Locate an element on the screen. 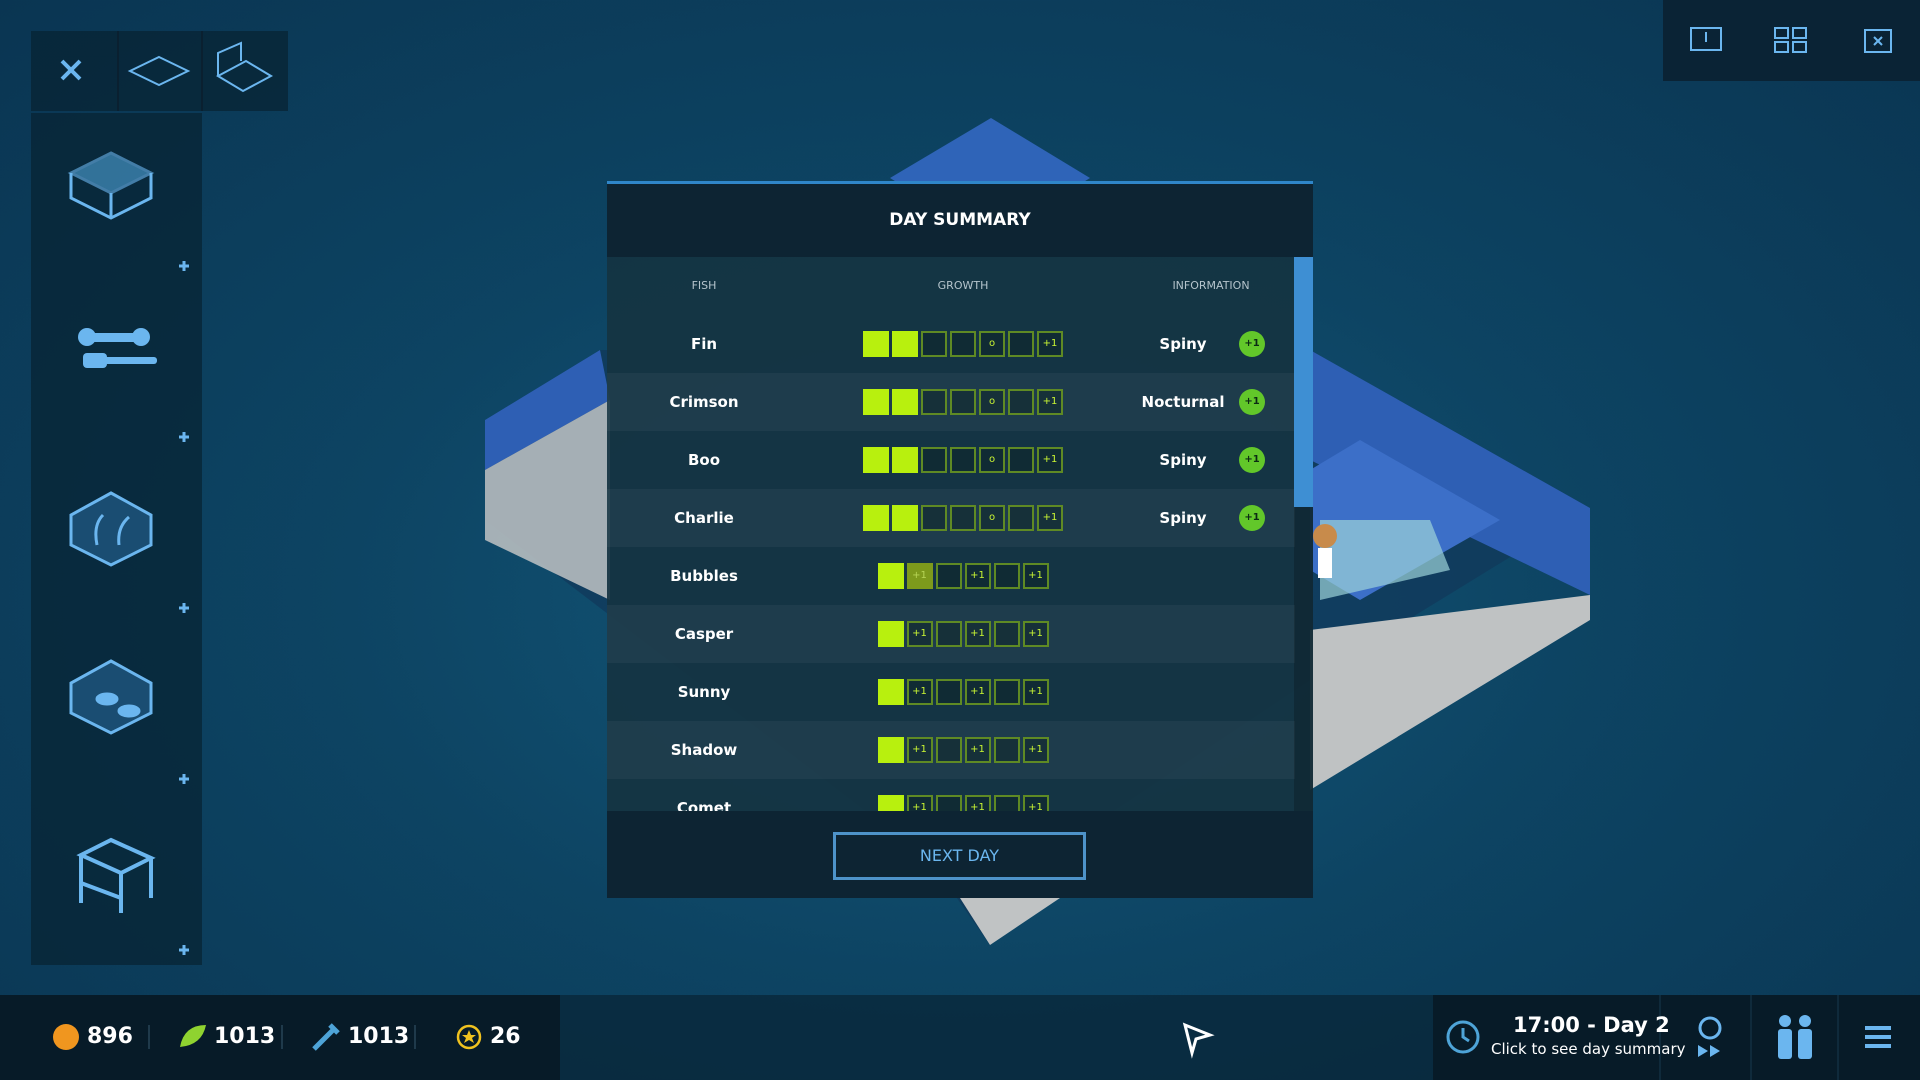 This screenshot has width=1920, height=1080. fish-icon is located at coordinates (111, 697).